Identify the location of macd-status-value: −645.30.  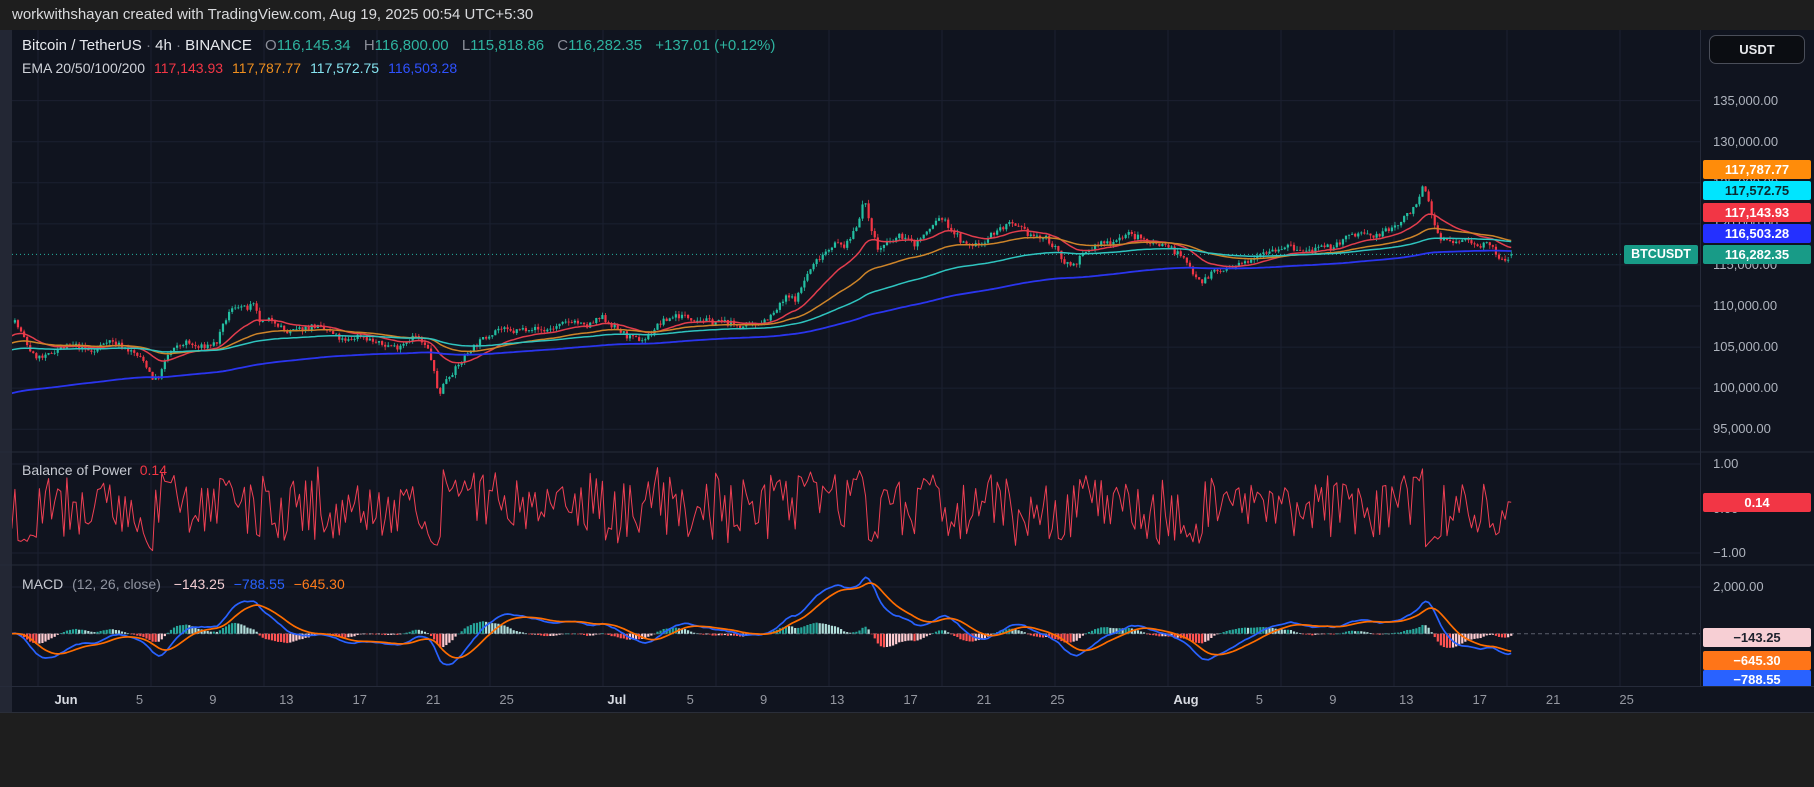
(319, 584).